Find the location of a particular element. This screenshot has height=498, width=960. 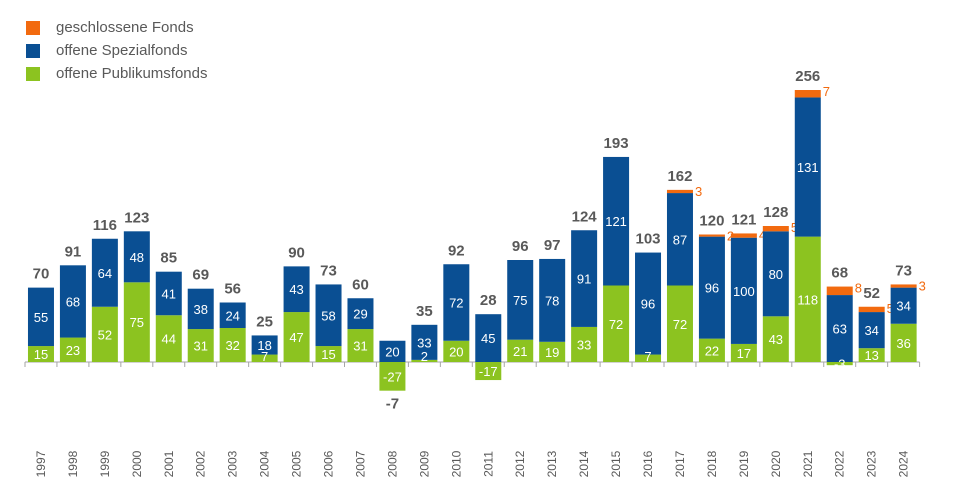

label-public-2004: 7 is located at coordinates (264, 356).